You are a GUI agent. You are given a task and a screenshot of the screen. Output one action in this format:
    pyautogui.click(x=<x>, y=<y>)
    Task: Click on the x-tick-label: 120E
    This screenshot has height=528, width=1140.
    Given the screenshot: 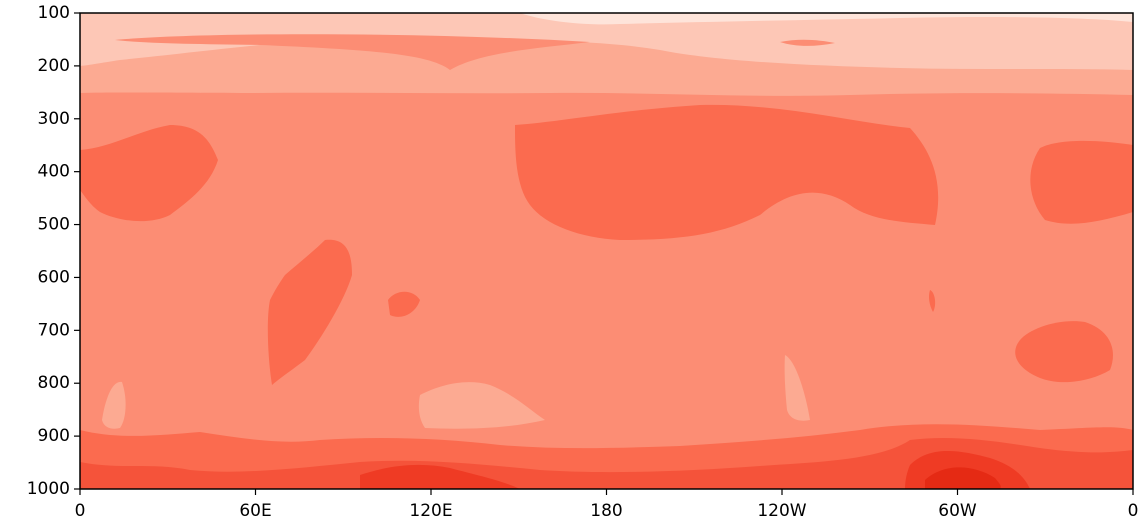 What is the action you would take?
    pyautogui.click(x=430, y=511)
    